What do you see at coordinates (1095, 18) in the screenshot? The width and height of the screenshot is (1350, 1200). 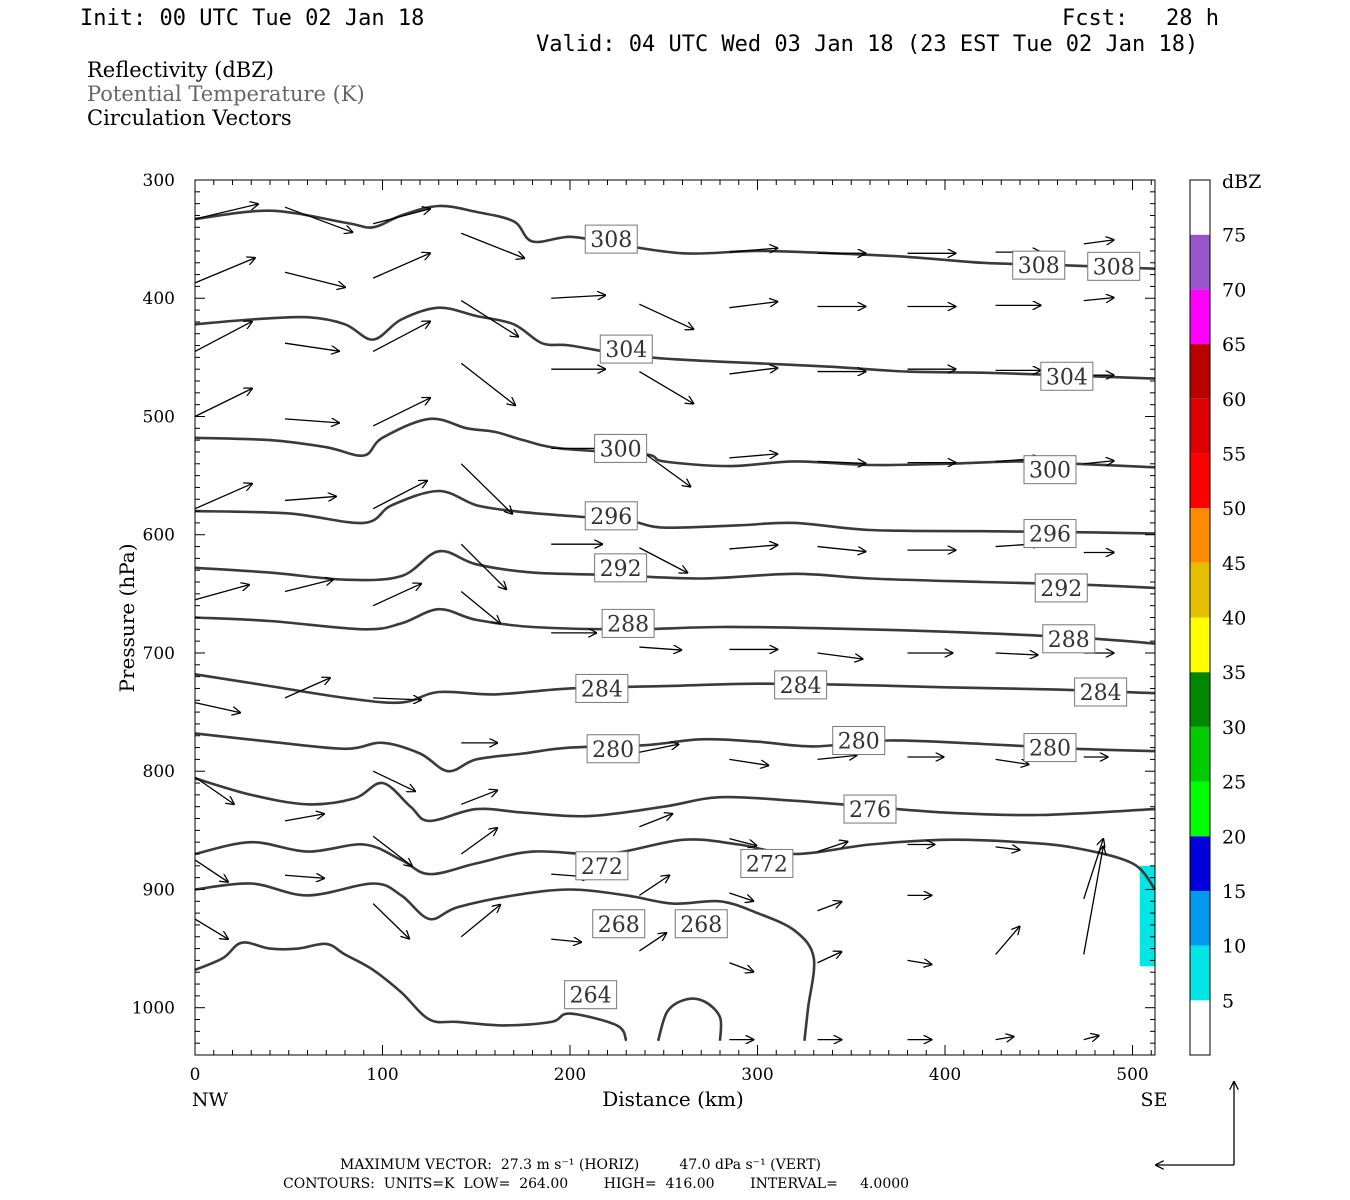 I see `forecast-label: Fcst:` at bounding box center [1095, 18].